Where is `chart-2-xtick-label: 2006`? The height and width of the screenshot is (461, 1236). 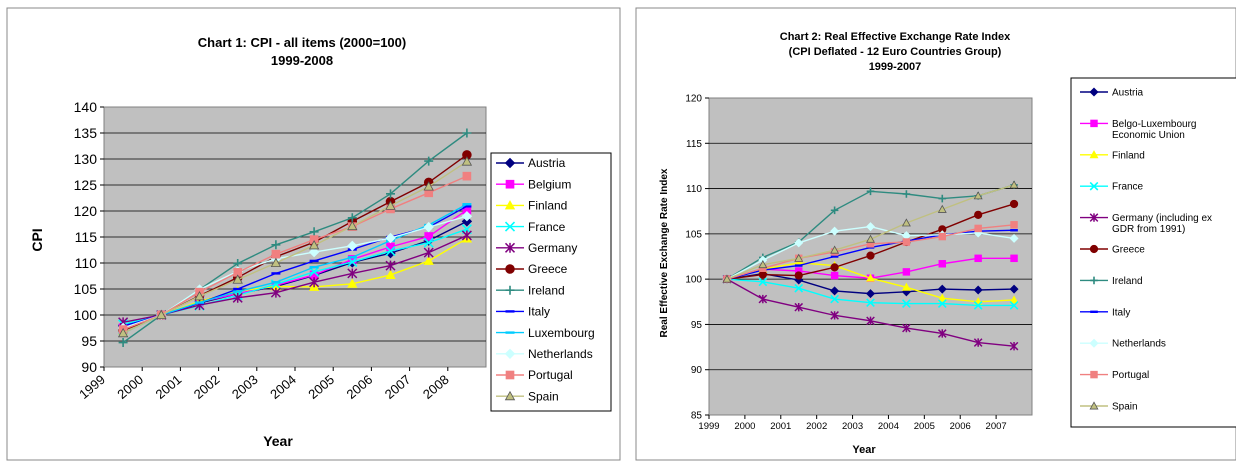 chart-2-xtick-label: 2006 is located at coordinates (960, 426).